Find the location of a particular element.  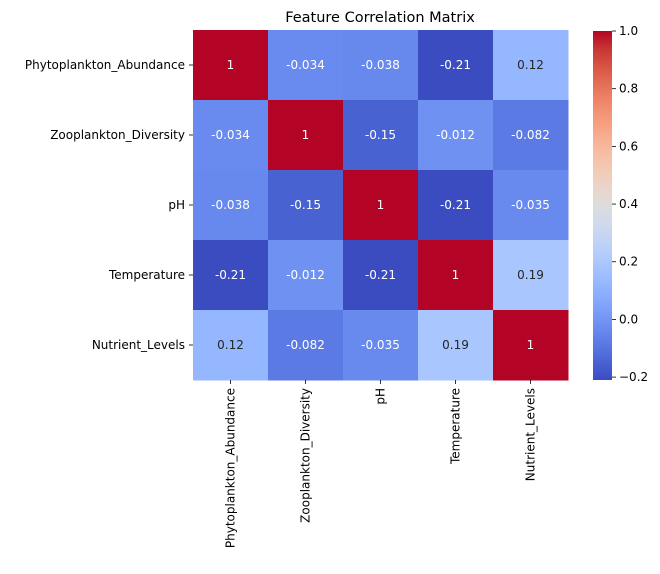

colorbar-tick-label: 0.6 is located at coordinates (628, 146).